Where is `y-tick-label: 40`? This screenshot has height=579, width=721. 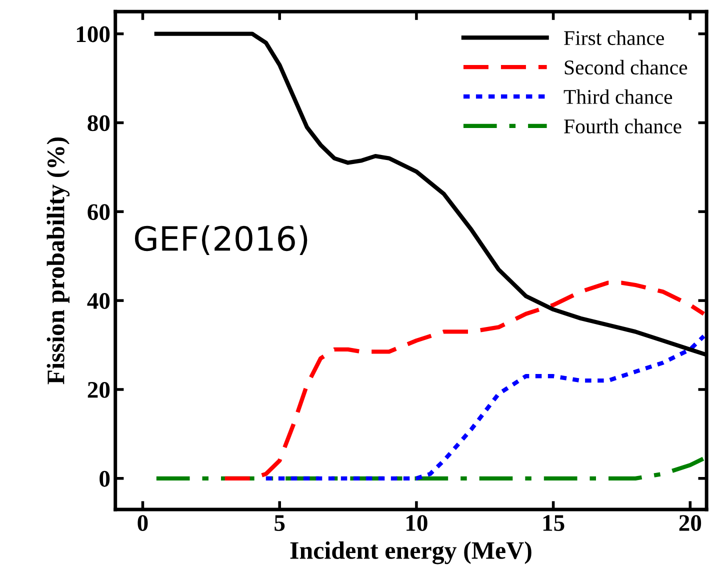 y-tick-label: 40 is located at coordinates (98, 301).